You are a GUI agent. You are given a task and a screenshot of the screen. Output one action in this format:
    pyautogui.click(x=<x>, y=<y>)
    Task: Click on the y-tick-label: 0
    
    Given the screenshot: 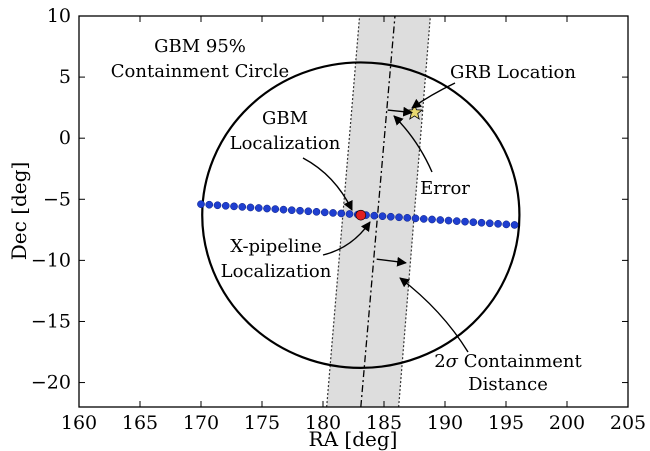 What is the action you would take?
    pyautogui.click(x=65, y=138)
    